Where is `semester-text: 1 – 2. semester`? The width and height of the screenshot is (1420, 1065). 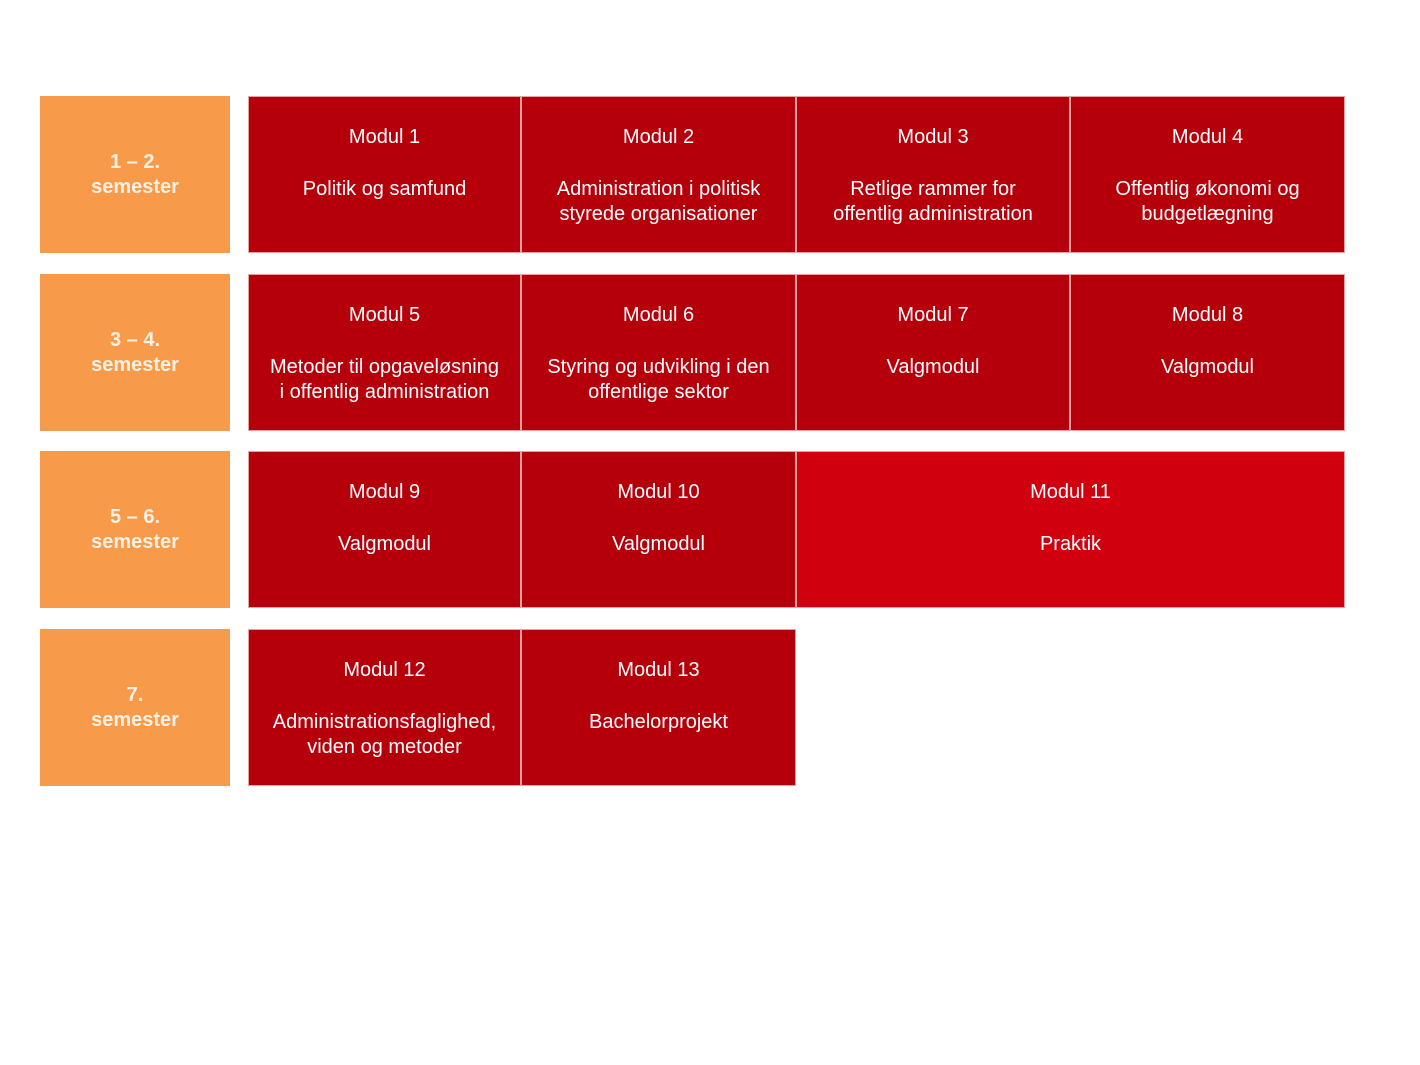
semester-text: 1 – 2. semester is located at coordinates (135, 174).